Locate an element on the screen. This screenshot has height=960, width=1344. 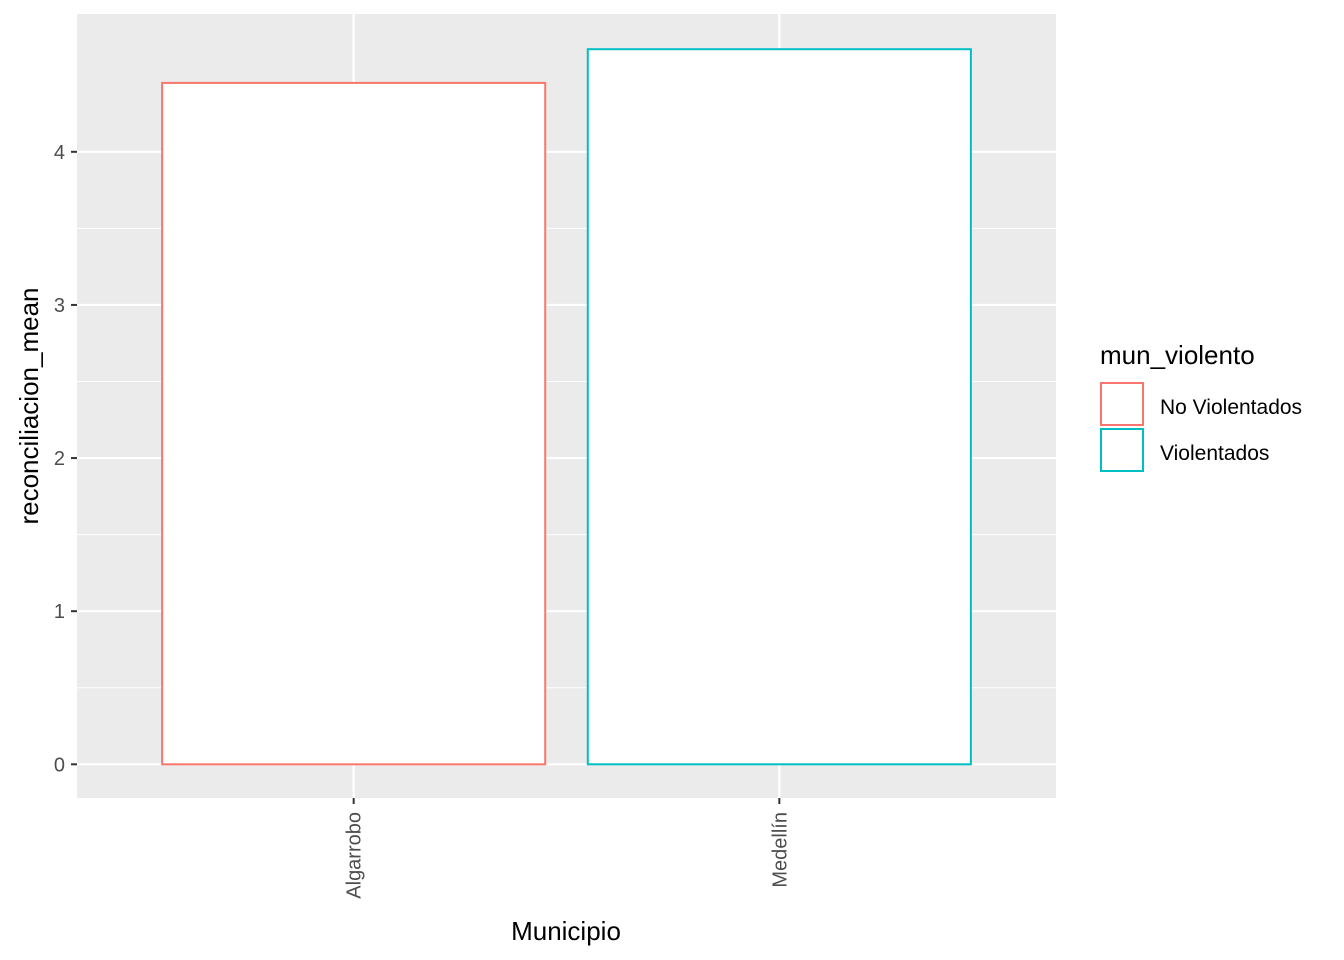
legend: mun_violento No Violentados Violentados is located at coordinates (1201, 406).